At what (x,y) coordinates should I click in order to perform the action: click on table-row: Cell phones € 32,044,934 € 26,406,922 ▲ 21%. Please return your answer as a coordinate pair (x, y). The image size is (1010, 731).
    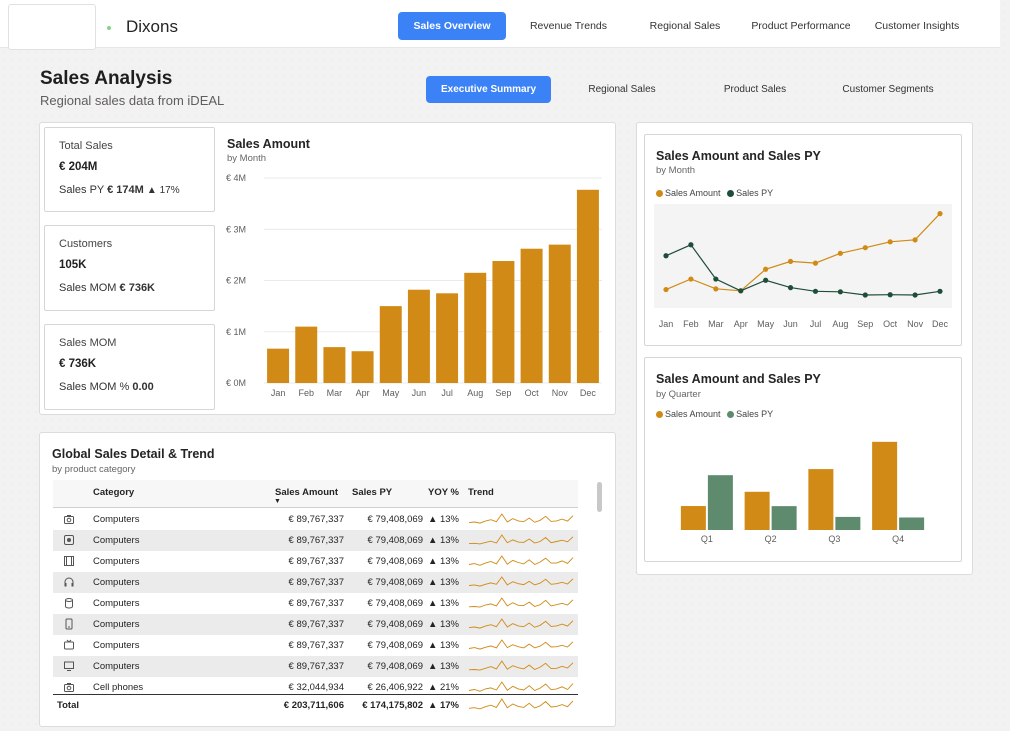
    Looking at the image, I should click on (315, 687).